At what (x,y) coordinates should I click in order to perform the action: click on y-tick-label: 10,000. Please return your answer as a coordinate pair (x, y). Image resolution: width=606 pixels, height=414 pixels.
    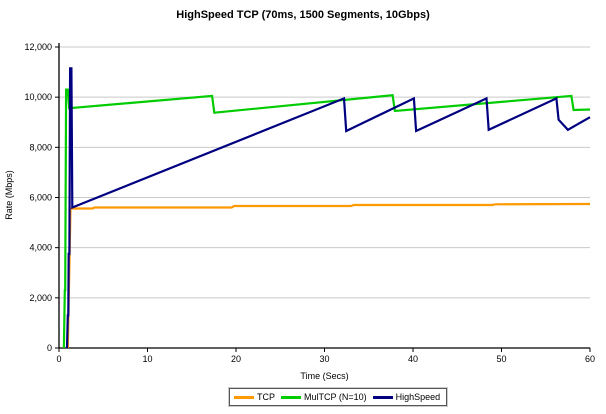
    Looking at the image, I should click on (38, 97).